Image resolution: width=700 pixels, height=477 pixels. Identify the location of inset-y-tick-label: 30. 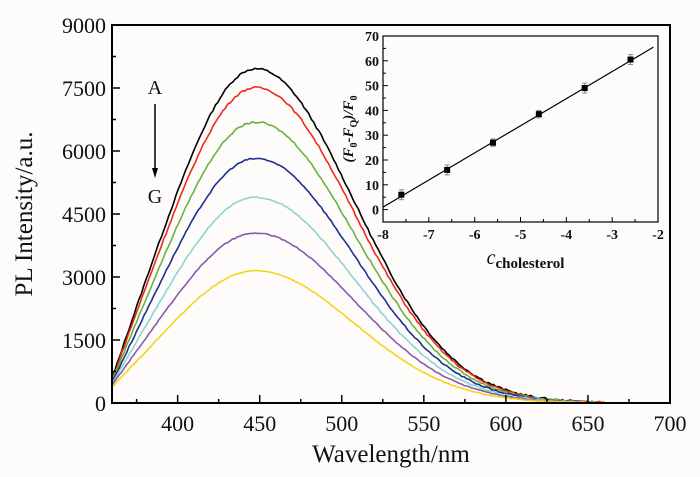
(372, 136).